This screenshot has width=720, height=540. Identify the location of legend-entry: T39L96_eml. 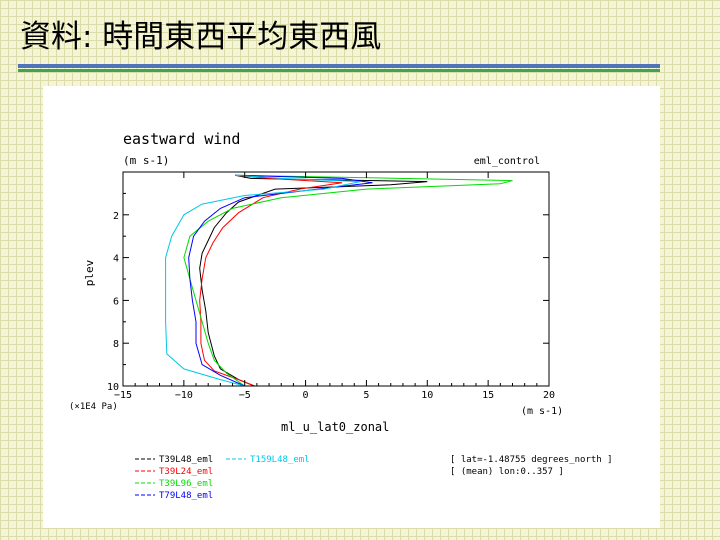
(186, 484).